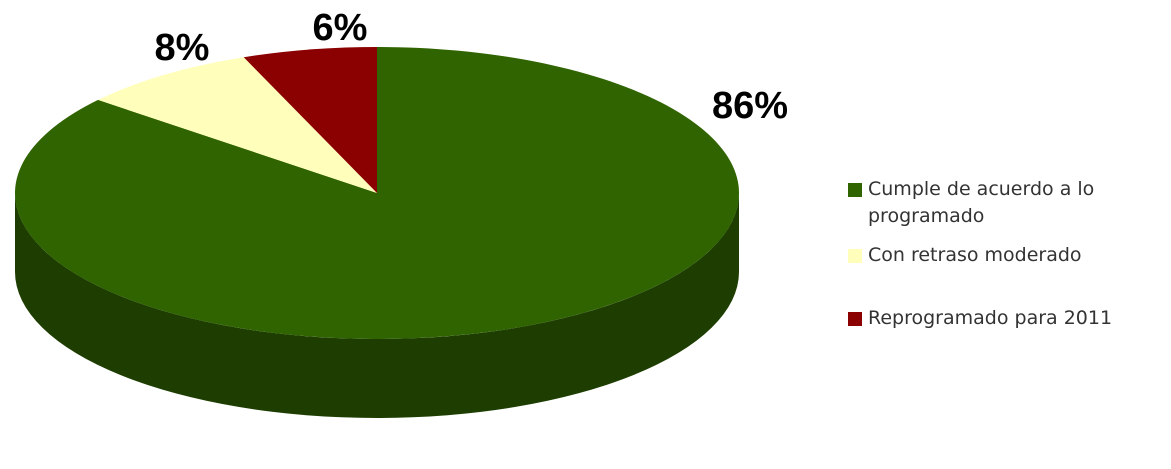 The height and width of the screenshot is (469, 1171). I want to click on legend-swatch-reprogramado, so click(855, 319).